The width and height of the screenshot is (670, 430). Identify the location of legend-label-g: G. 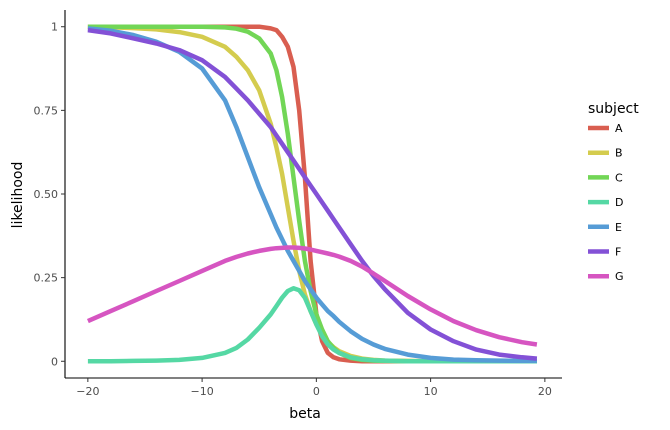
(619, 276).